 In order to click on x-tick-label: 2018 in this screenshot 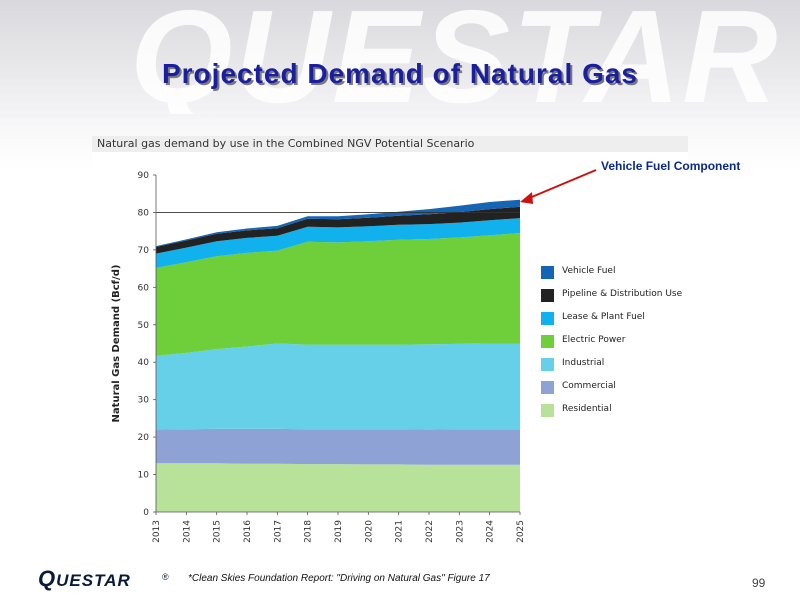, I will do `click(309, 531)`.